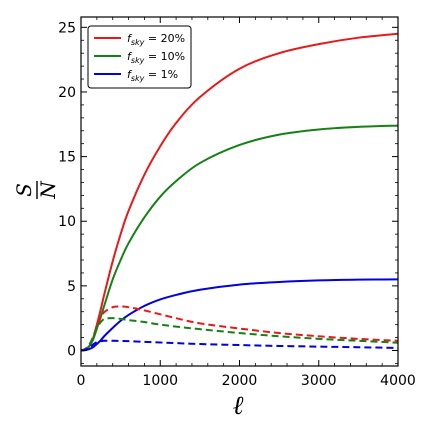 This screenshot has width=436, height=436. What do you see at coordinates (240, 381) in the screenshot?
I see `x-tick-label: 2000` at bounding box center [240, 381].